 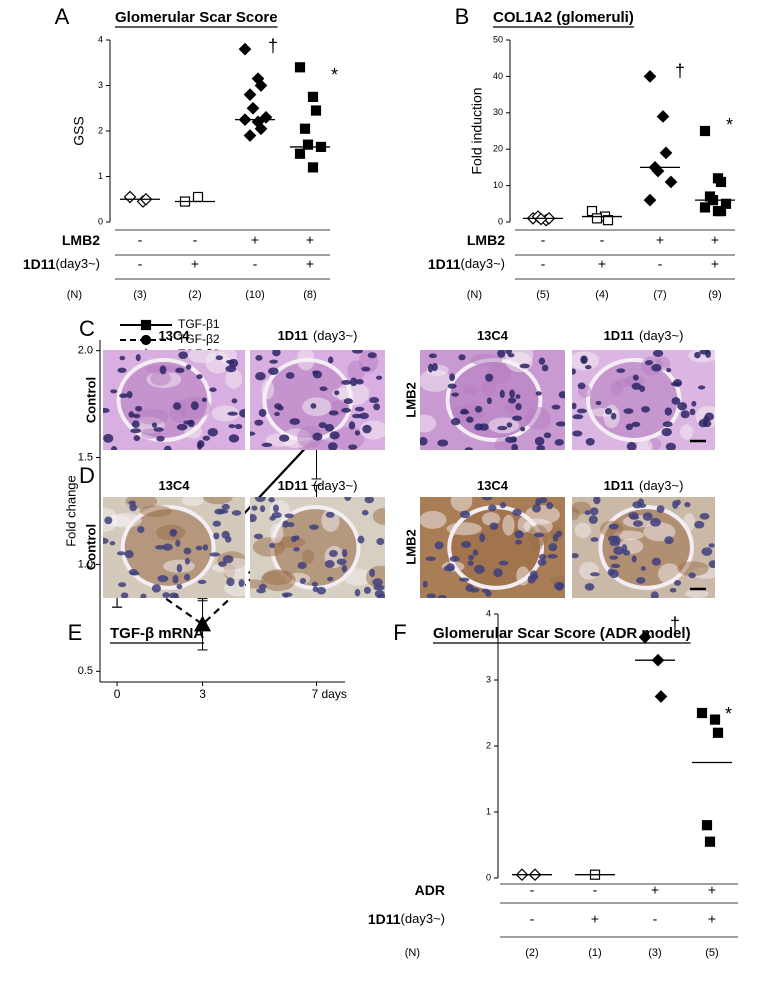 I want to click on row-value: (3), so click(x=654, y=953).